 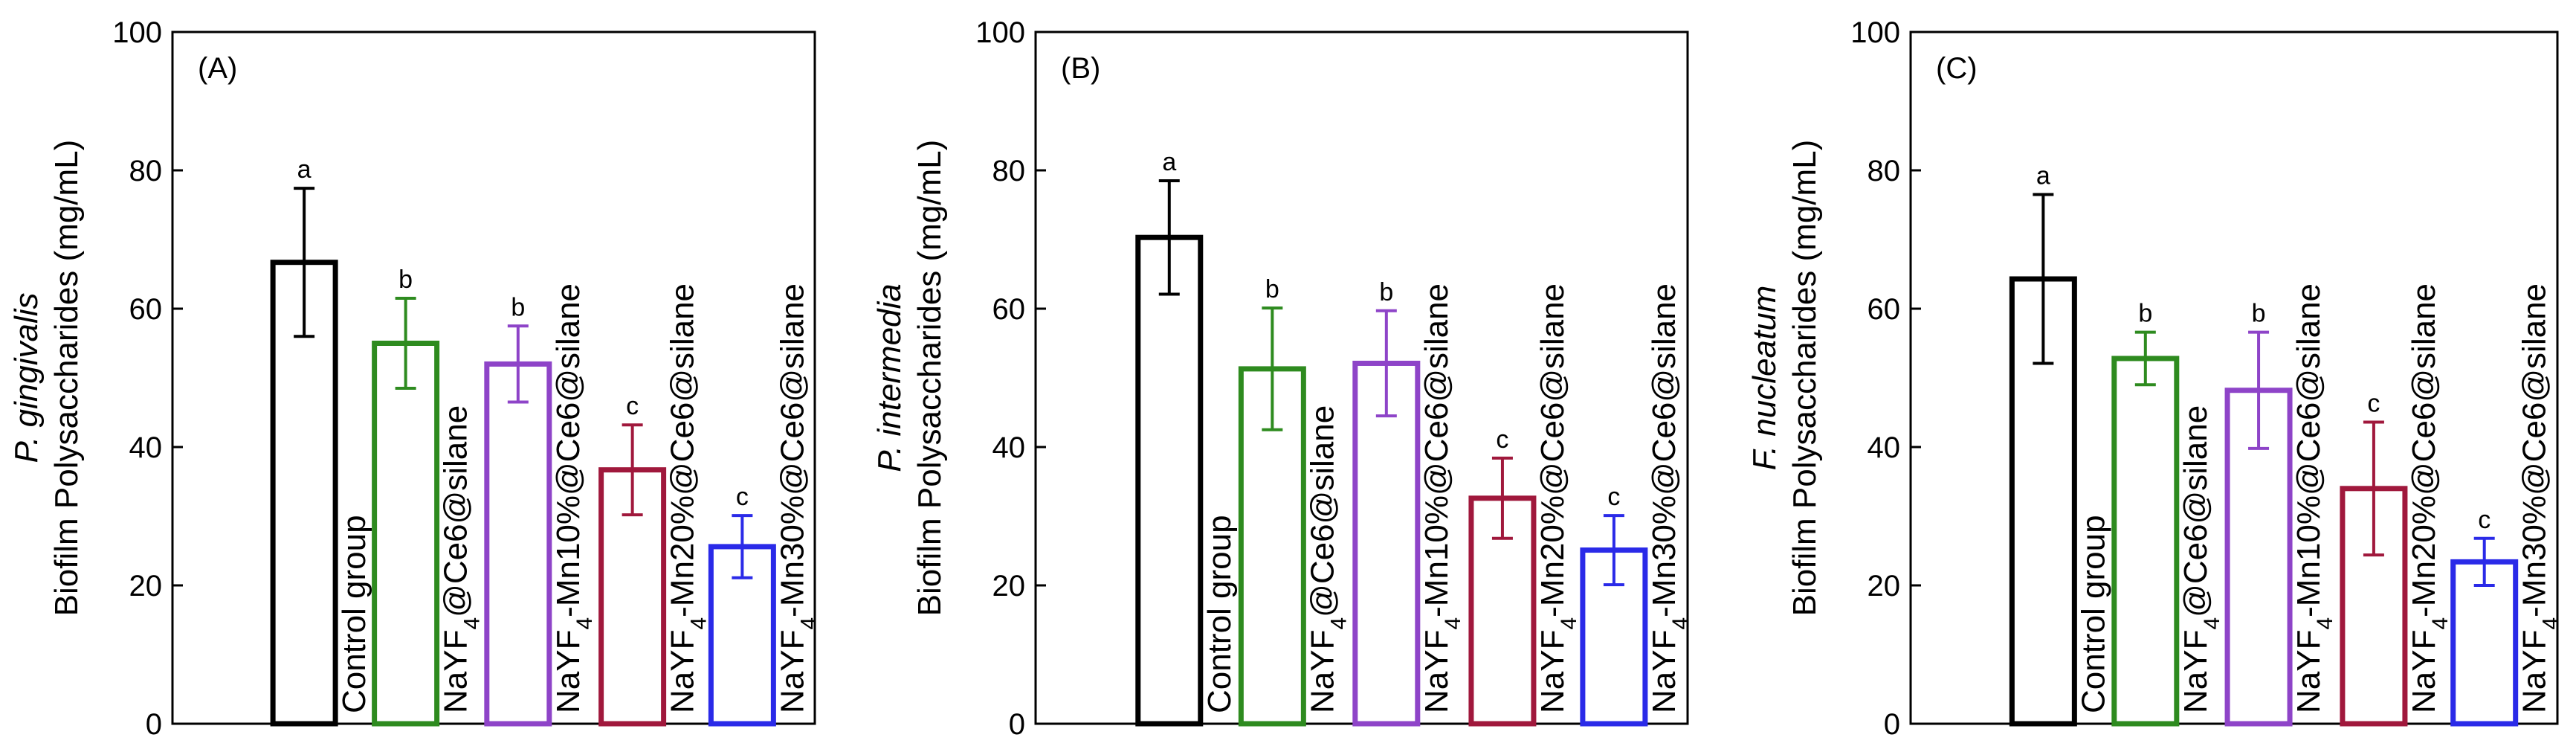 What do you see at coordinates (1764, 378) in the screenshot?
I see `y-axis-species-label: F. nucleatum` at bounding box center [1764, 378].